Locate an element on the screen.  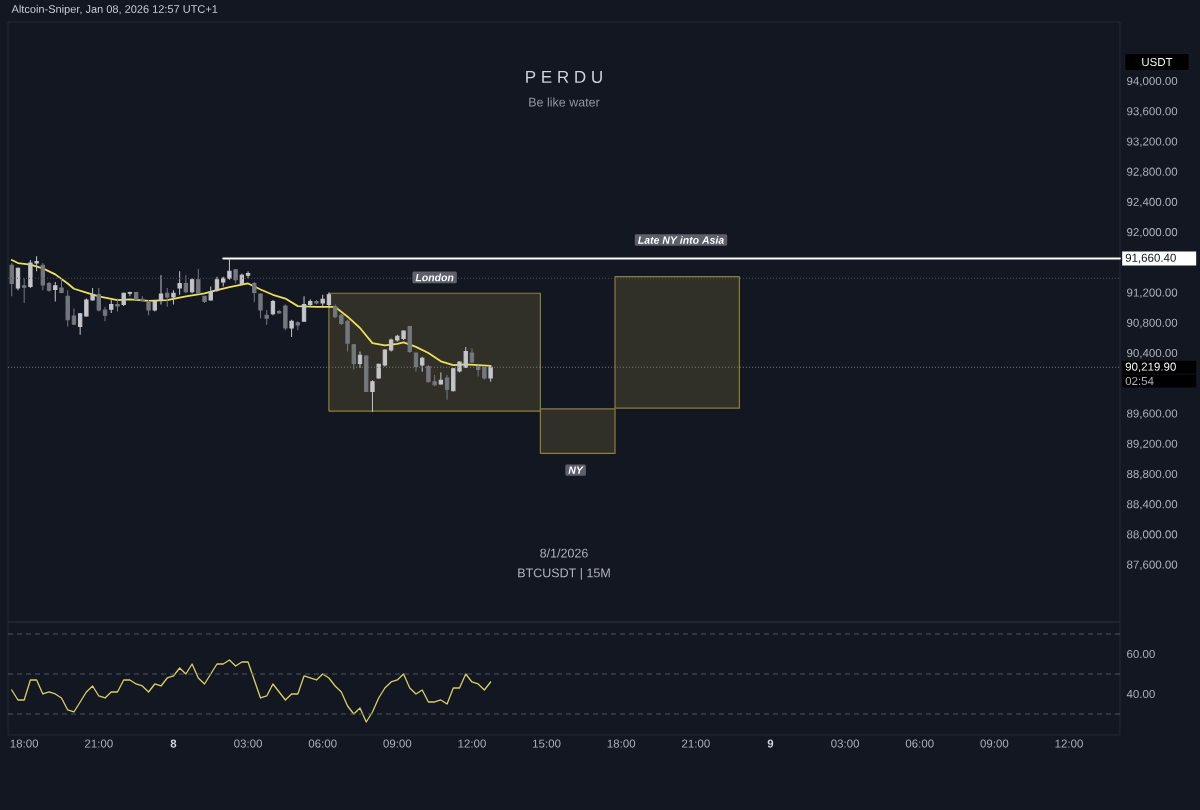
text: 02:54 is located at coordinates (1139, 381).